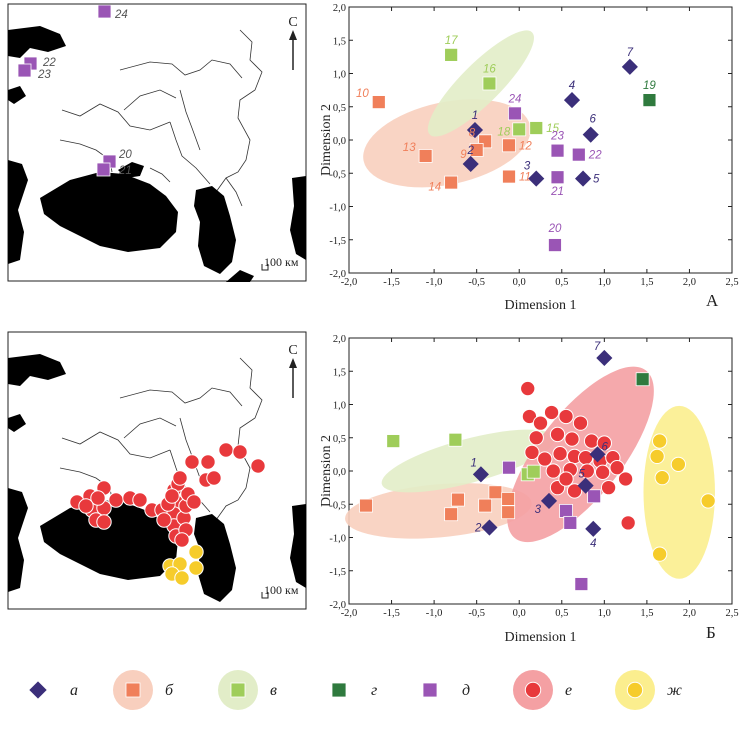 The width and height of the screenshot is (739, 730). Describe the element at coordinates (281, 262) in the screenshot. I see `scale-label: 100 км` at that location.